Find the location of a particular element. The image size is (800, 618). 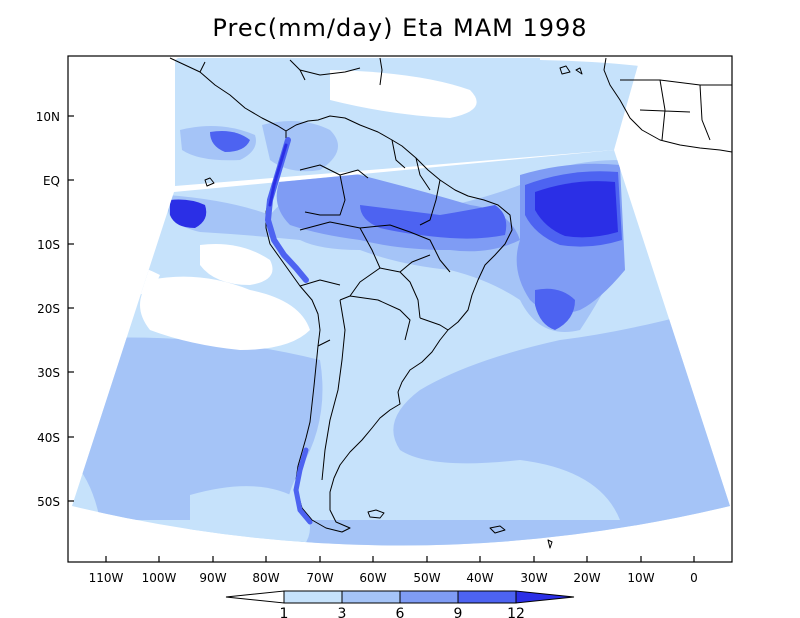

lat-label-10s: 10S is located at coordinates (48, 245).